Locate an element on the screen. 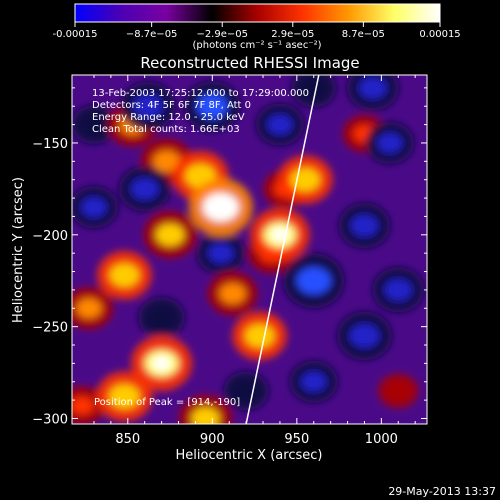 The image size is (500, 500). y-axis-label: Heliocentric Y (arcsec) is located at coordinates (18, 250).